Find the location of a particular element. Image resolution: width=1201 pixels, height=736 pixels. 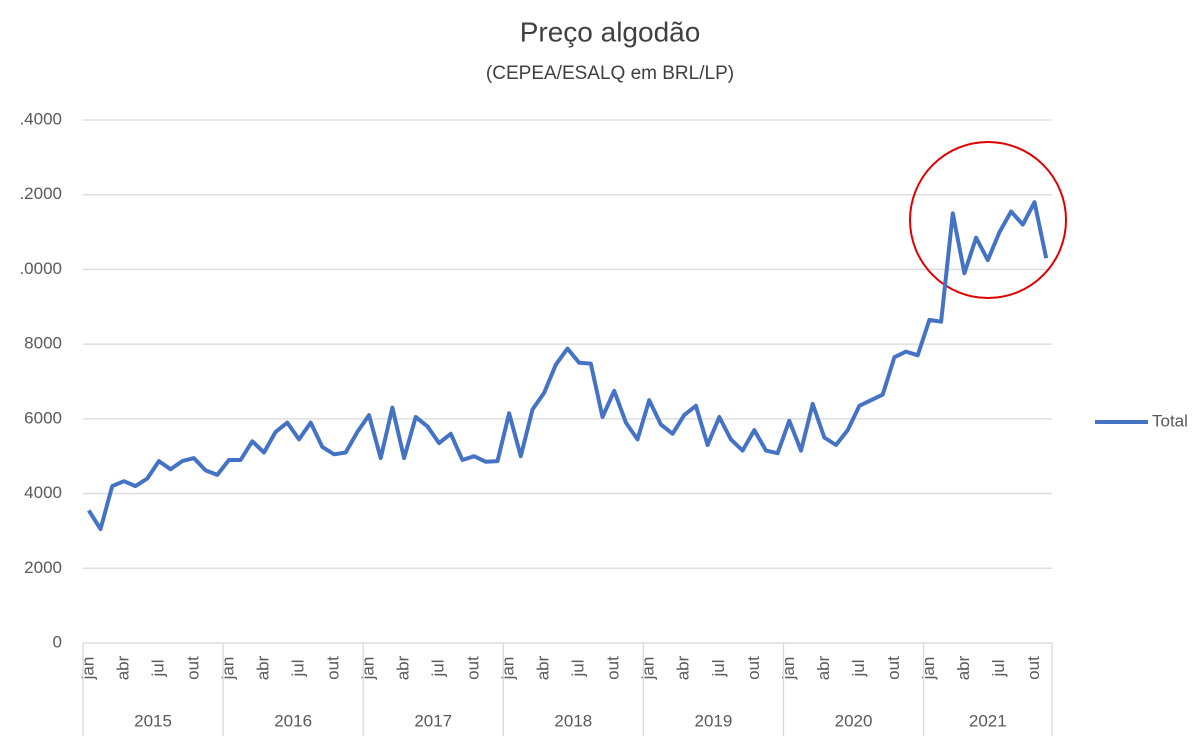

y-tick-label: 0 is located at coordinates (57, 641).